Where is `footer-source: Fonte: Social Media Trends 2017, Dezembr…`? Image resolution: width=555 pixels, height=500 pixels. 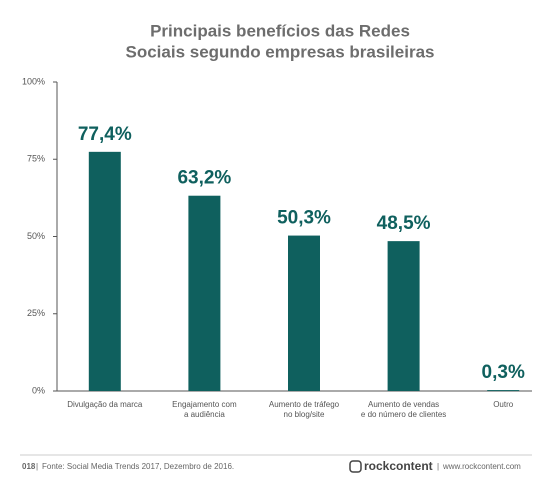
footer-source: Fonte: Social Media Trends 2017, Dezembr… is located at coordinates (138, 466).